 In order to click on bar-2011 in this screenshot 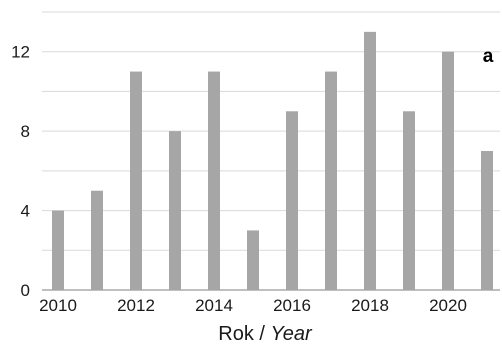, I will do `click(97, 240)`.